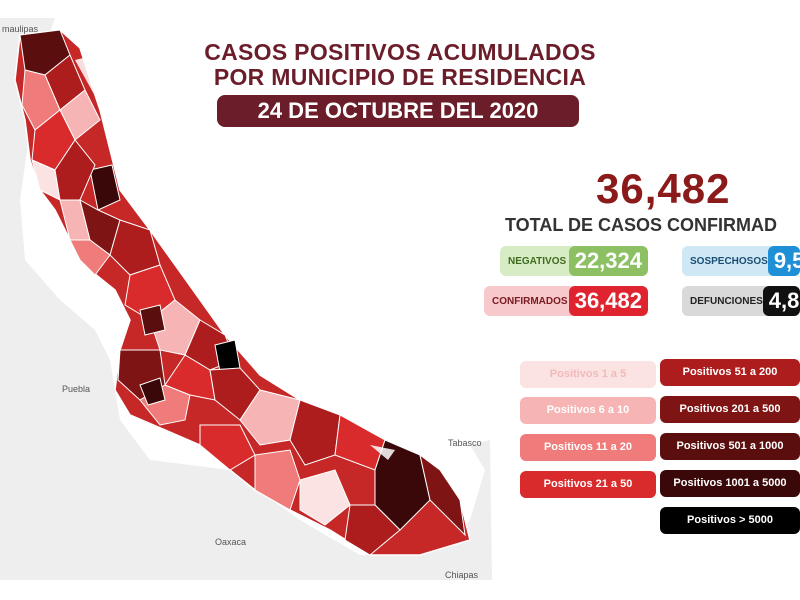 This screenshot has width=800, height=600. What do you see at coordinates (730, 446) in the screenshot?
I see `legend-item: Positivos 501 a 1000` at bounding box center [730, 446].